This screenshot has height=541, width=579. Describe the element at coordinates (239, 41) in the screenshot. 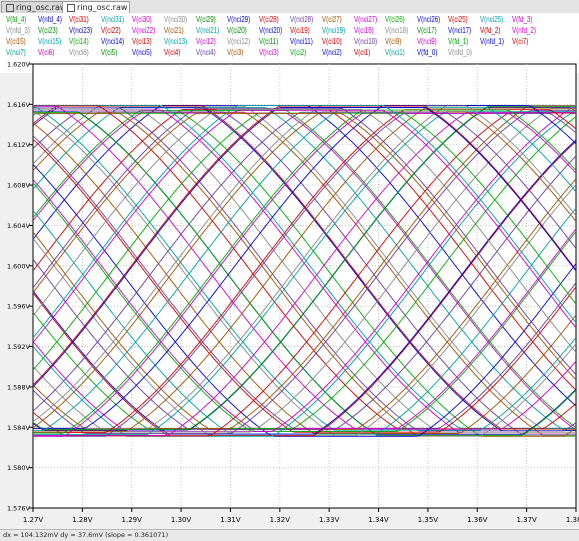

I see `legend-trace-label: V(nci12)` at that location.